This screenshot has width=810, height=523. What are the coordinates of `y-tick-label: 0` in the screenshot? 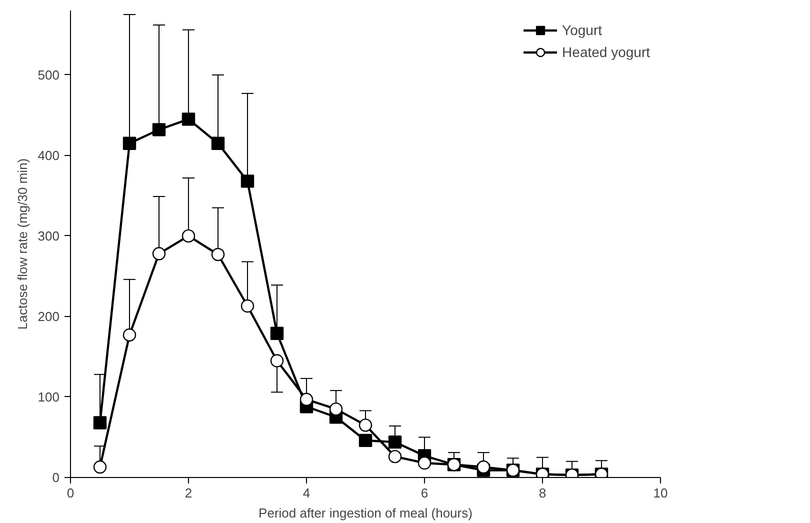 It's located at (56, 477).